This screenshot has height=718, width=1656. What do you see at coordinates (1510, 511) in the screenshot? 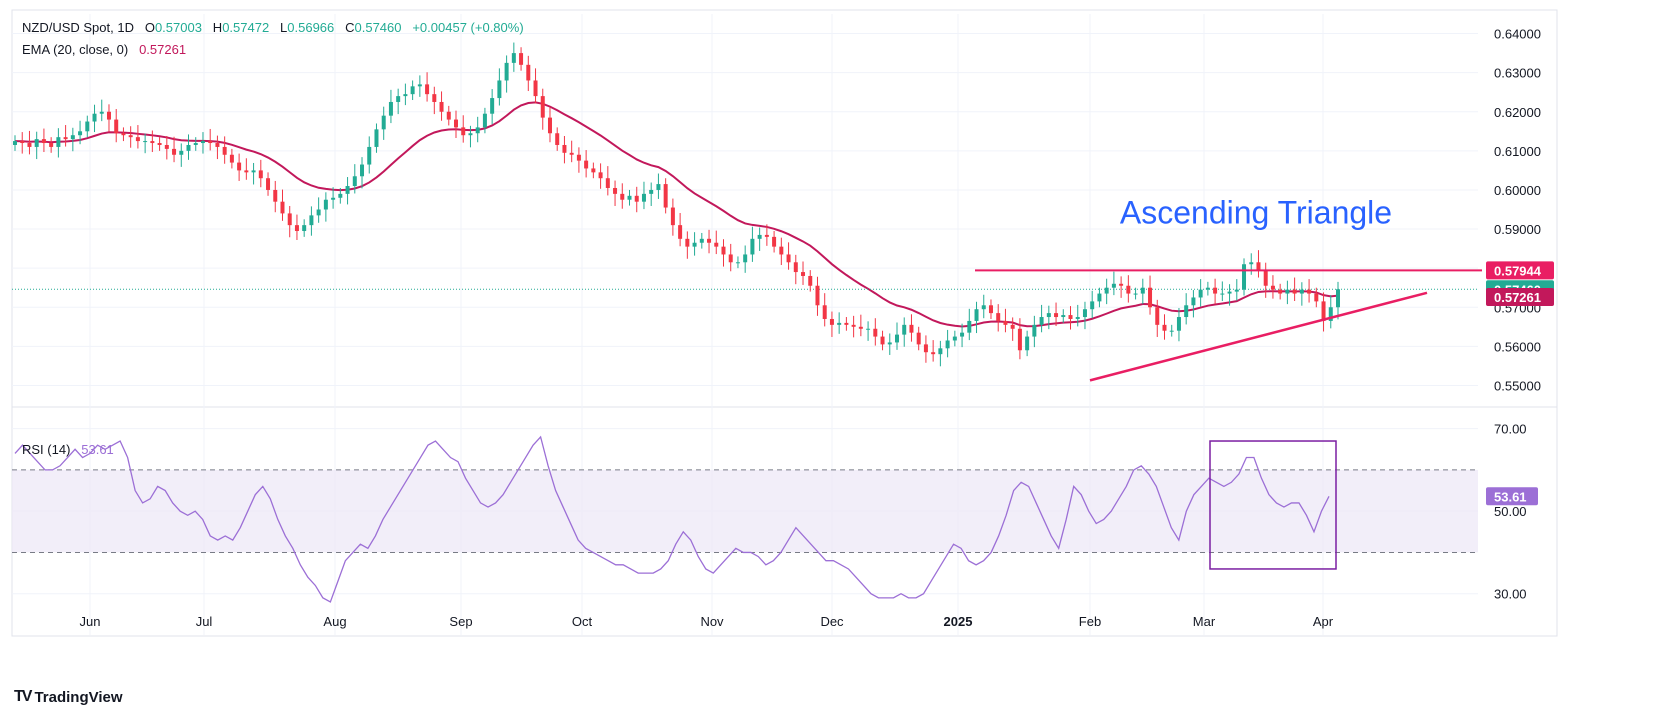
I see `rsi-tick-label: 50.00` at bounding box center [1510, 511].